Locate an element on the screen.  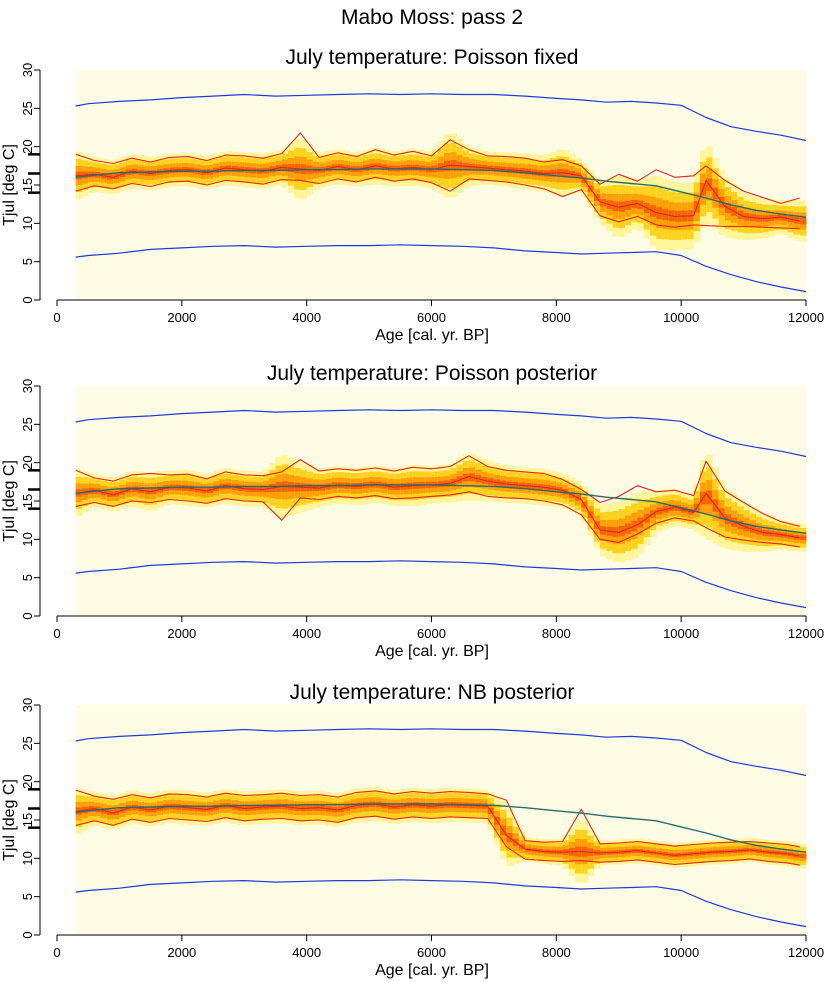
panel-title: July temperature: Poisson fixed is located at coordinates (432, 57).